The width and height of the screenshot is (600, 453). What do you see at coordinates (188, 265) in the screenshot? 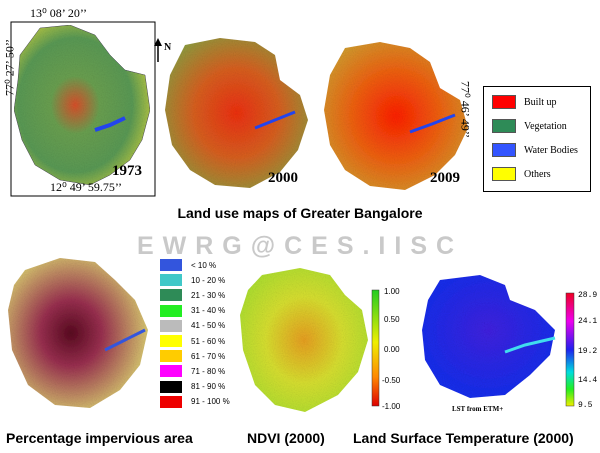
I see `impervious-legend-item: < 10 %` at bounding box center [188, 265].